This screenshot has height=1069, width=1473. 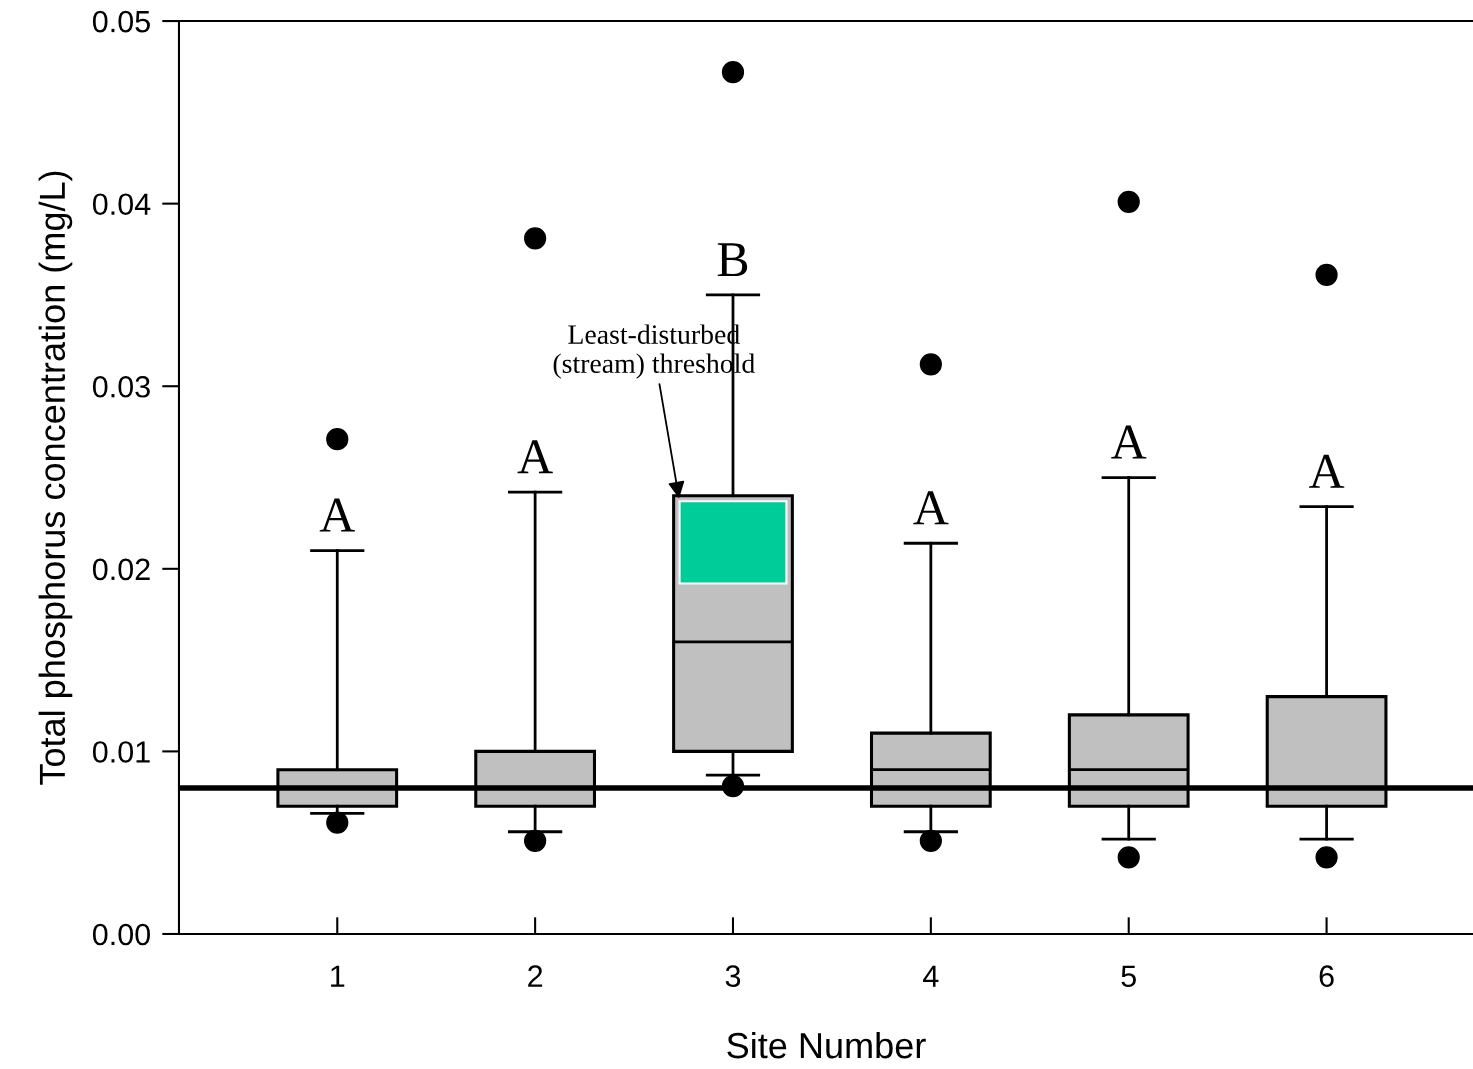 What do you see at coordinates (1128, 976) in the screenshot?
I see `x-tick-label: 5` at bounding box center [1128, 976].